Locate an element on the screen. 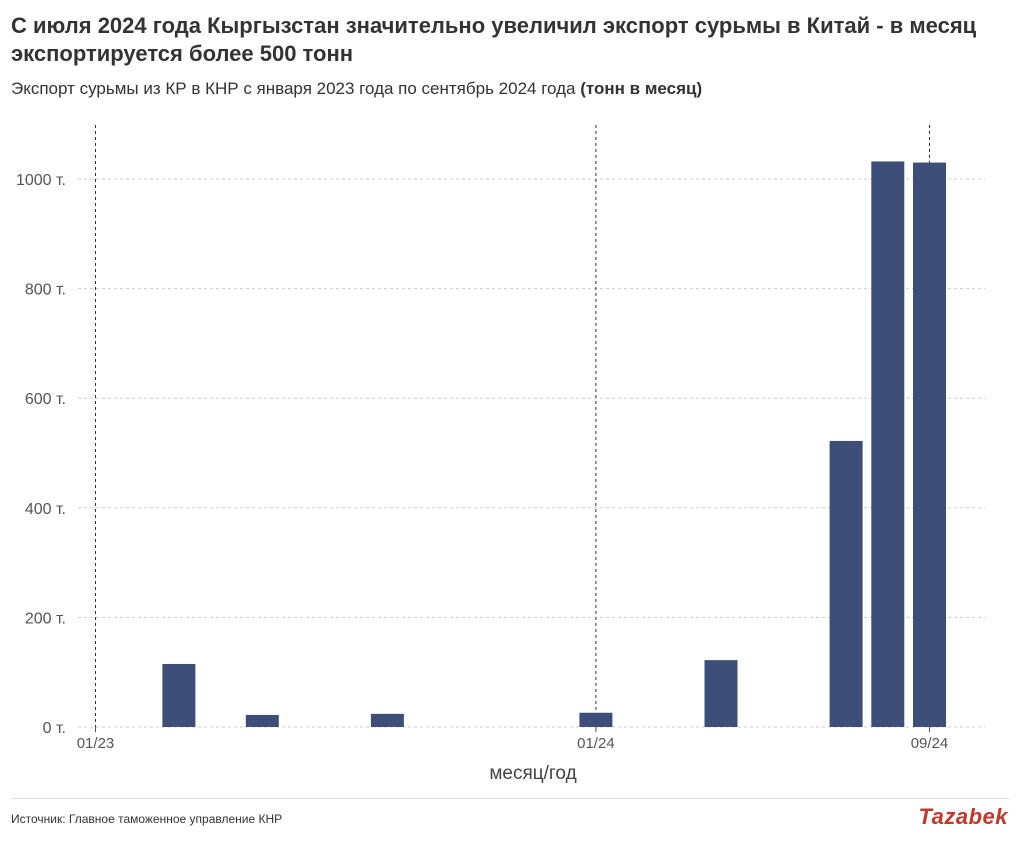 This screenshot has width=1020, height=842. y-tick-label: 200 т. is located at coordinates (45, 618).